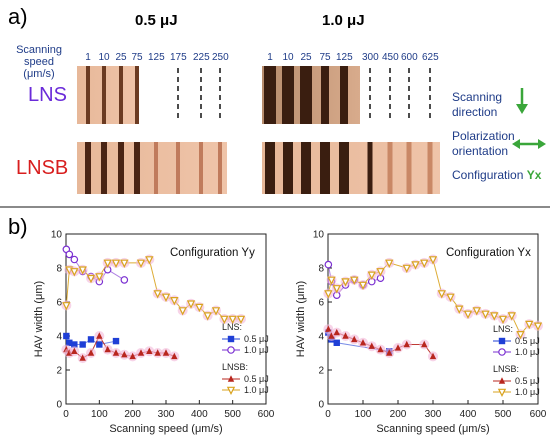  I want to click on y-axis-label: HAV width (μm), so click(39, 319).